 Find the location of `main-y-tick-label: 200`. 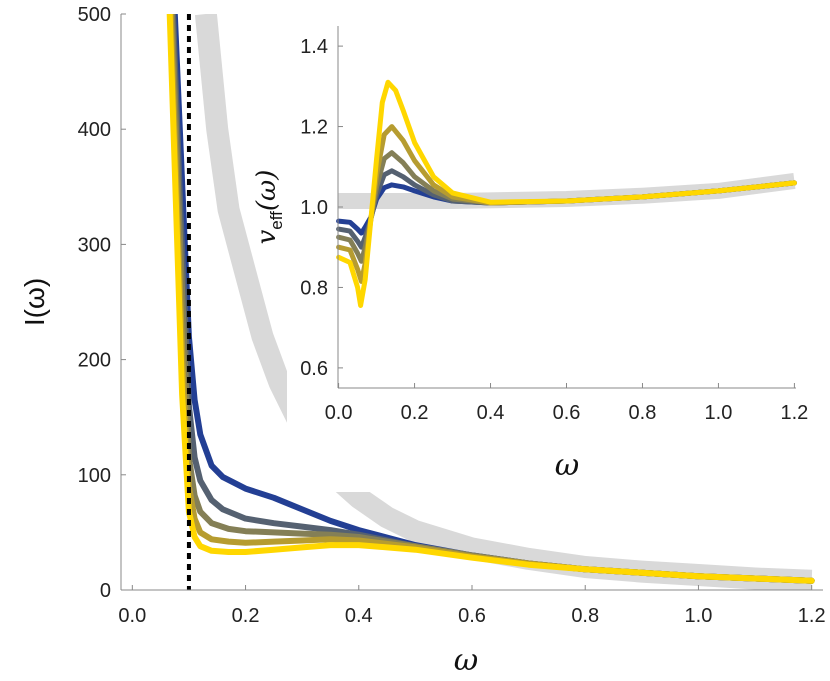

main-y-tick-label: 200 is located at coordinates (94, 361).